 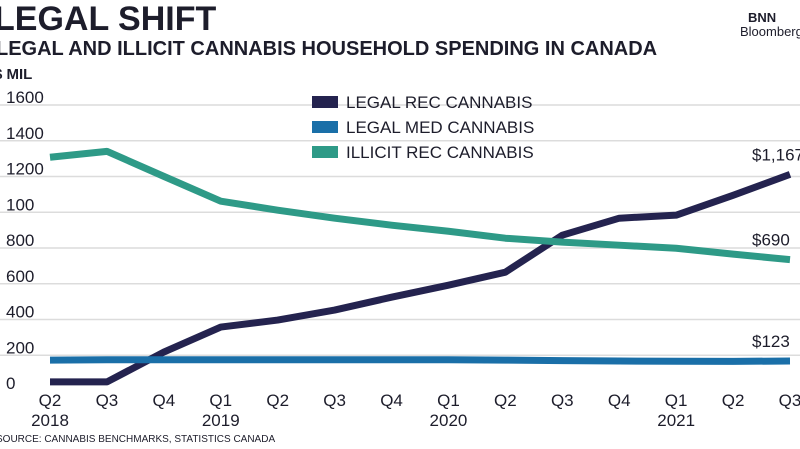 I want to click on logo-text: BNN, so click(x=762, y=17).